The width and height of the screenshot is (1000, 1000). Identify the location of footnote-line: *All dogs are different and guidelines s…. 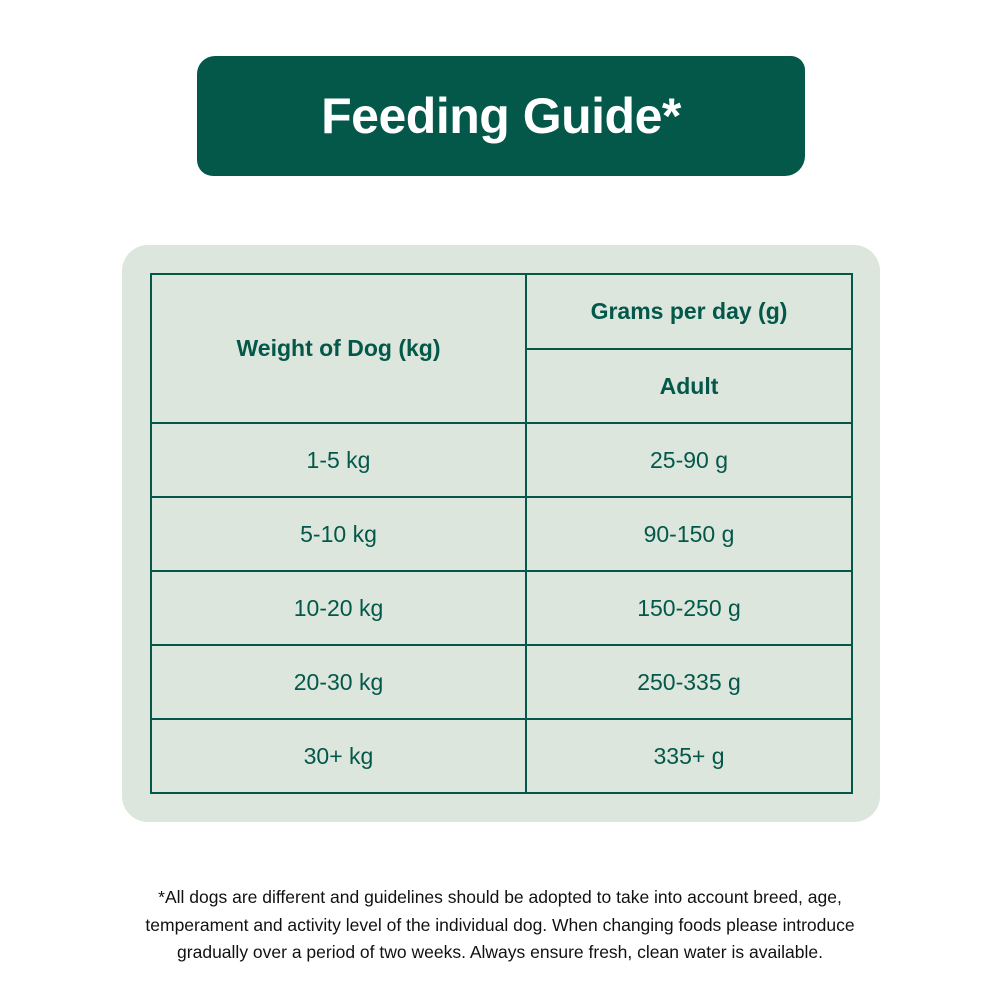
(500, 897).